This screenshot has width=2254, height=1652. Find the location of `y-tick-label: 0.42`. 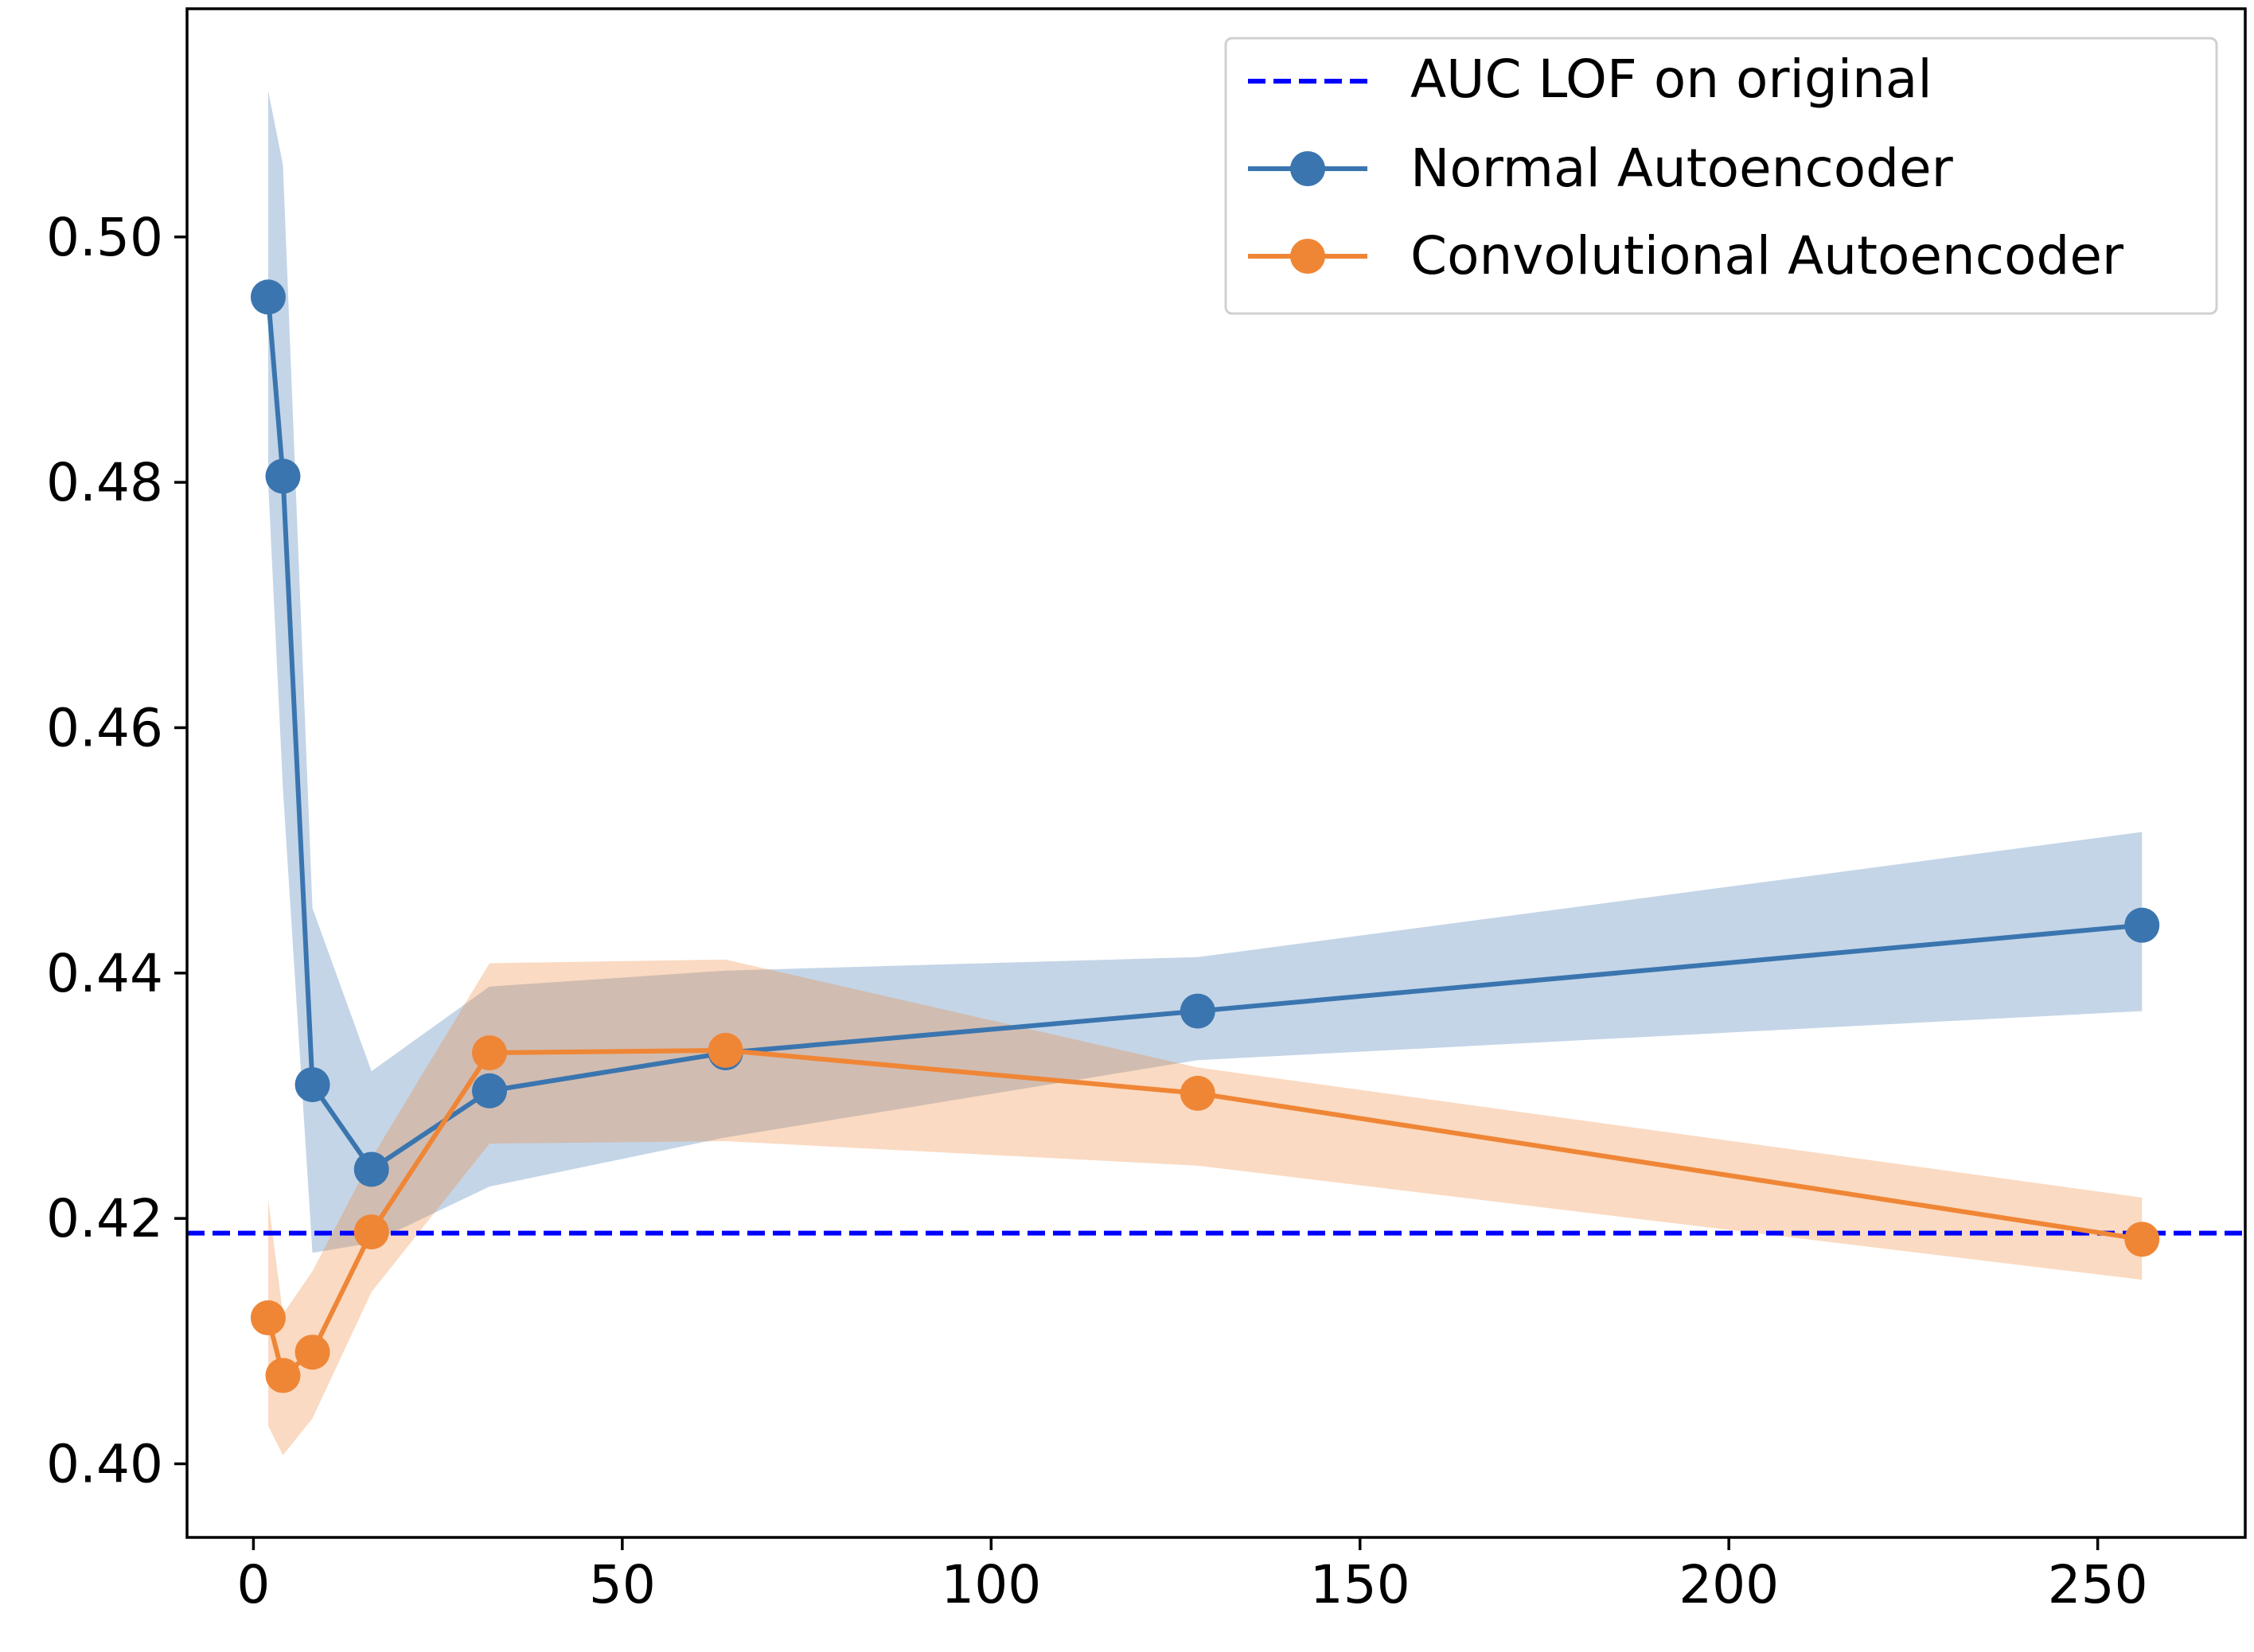

y-tick-label: 0.42 is located at coordinates (104, 1218).